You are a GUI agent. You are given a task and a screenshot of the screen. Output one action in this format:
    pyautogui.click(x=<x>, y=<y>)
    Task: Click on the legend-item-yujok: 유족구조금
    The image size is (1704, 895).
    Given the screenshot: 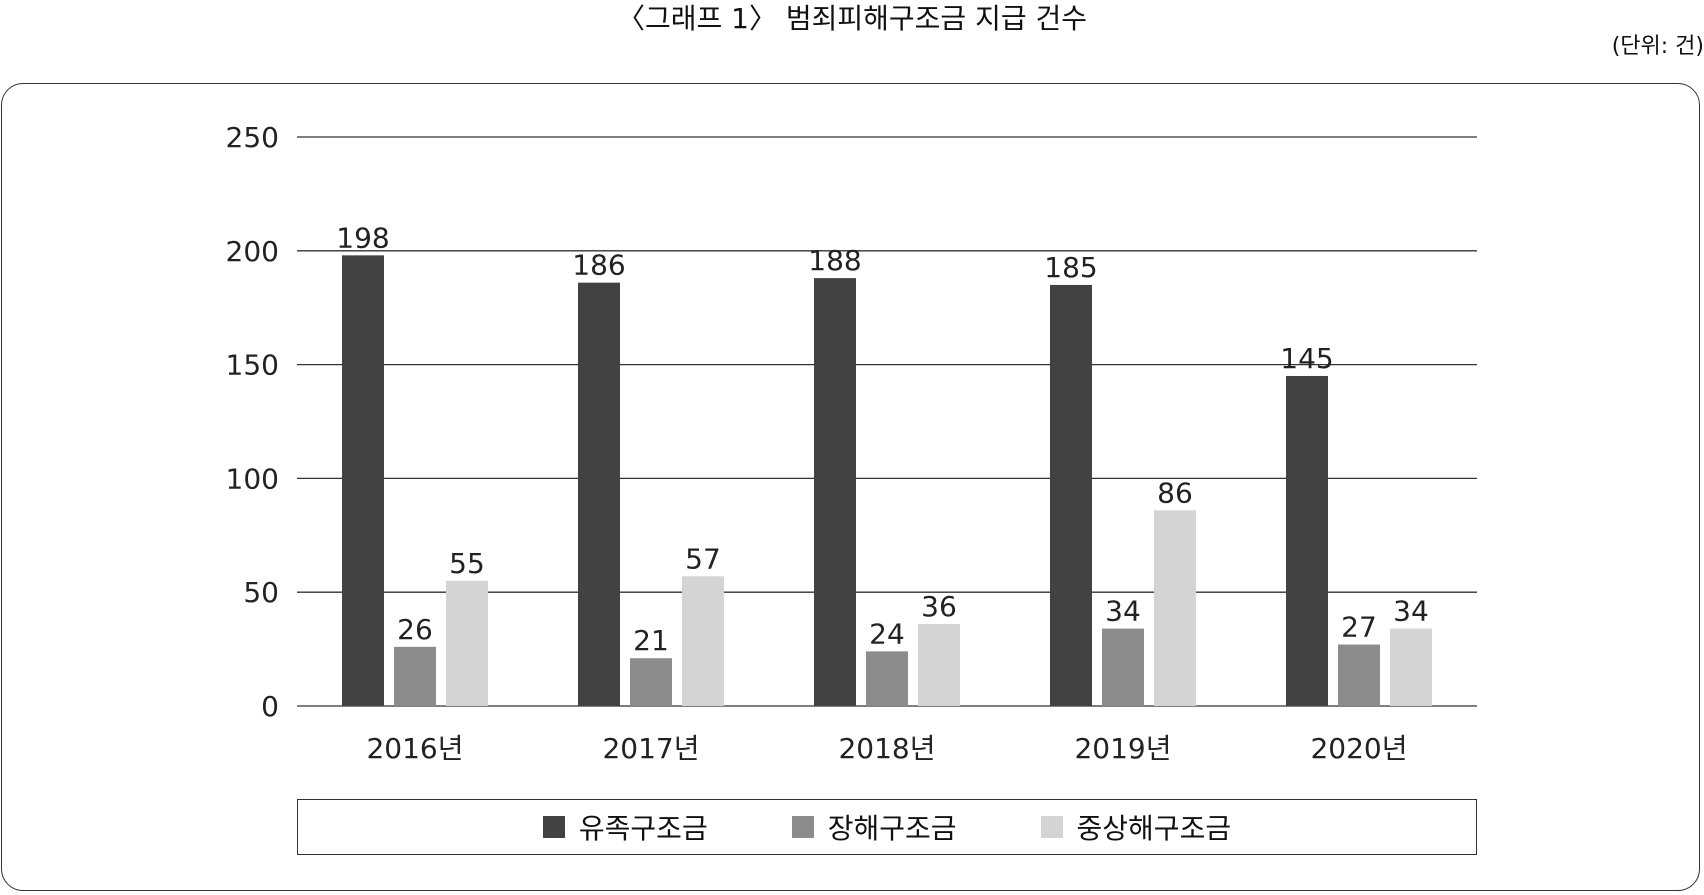 What is the action you would take?
    pyautogui.click(x=625, y=827)
    